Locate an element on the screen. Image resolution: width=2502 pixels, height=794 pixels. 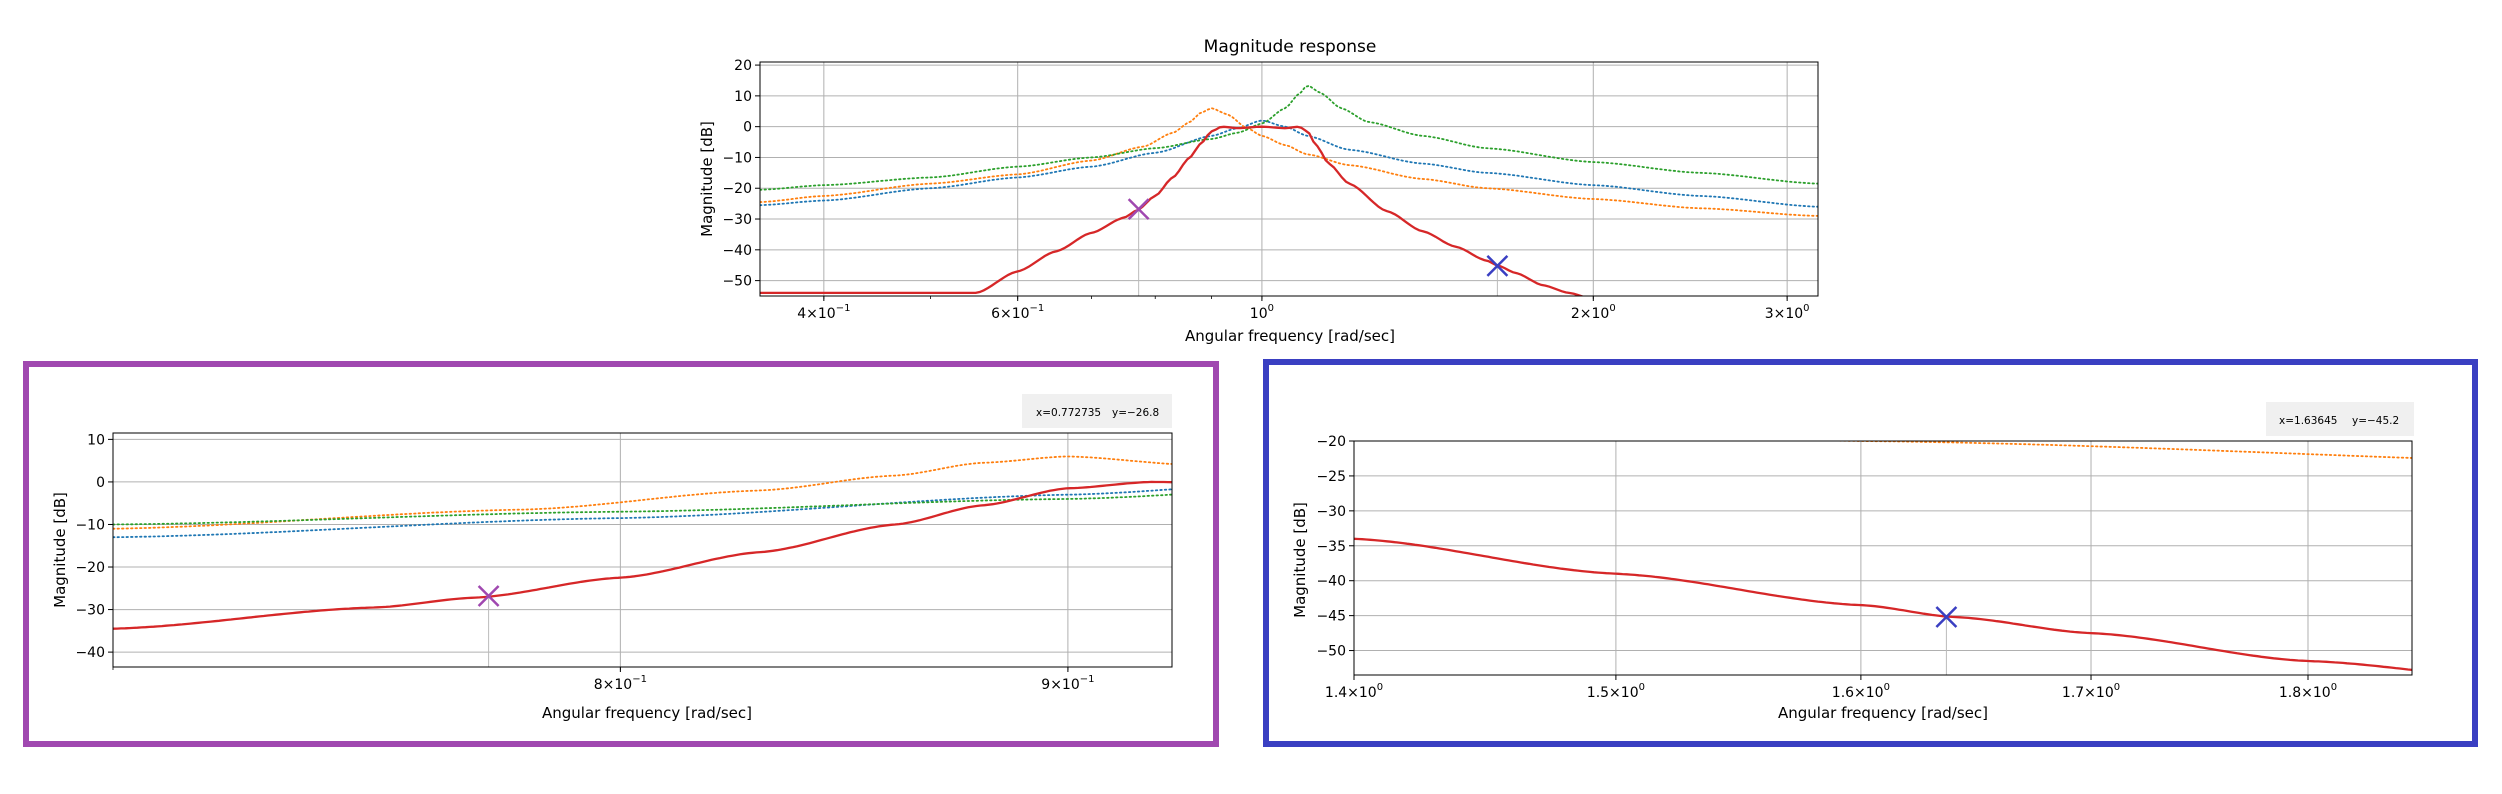
zoom_right-ytick-label: −50 is located at coordinates (1331, 652).